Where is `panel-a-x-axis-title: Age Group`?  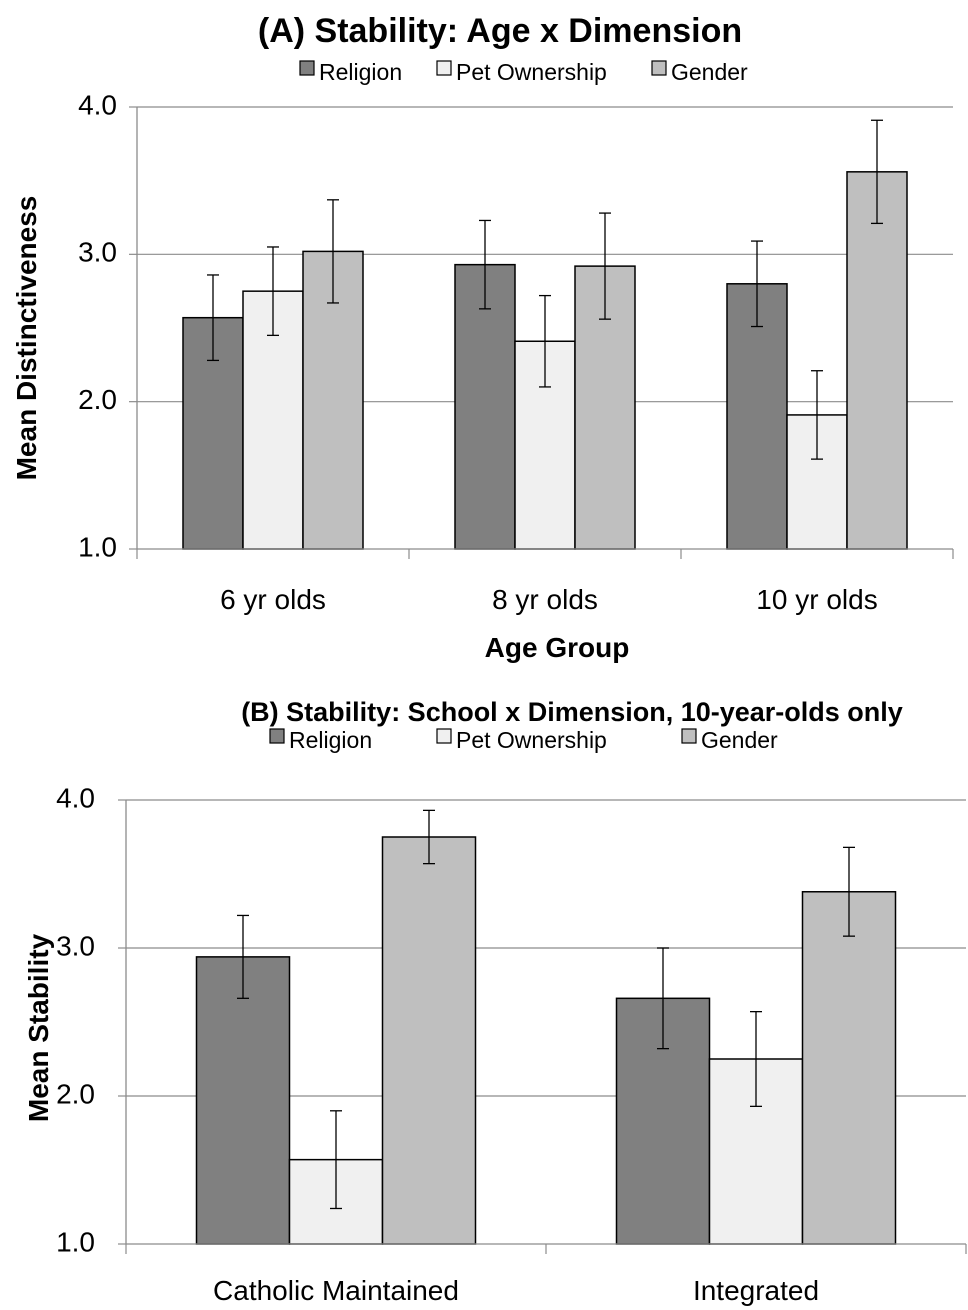 panel-a-x-axis-title: Age Group is located at coordinates (557, 647).